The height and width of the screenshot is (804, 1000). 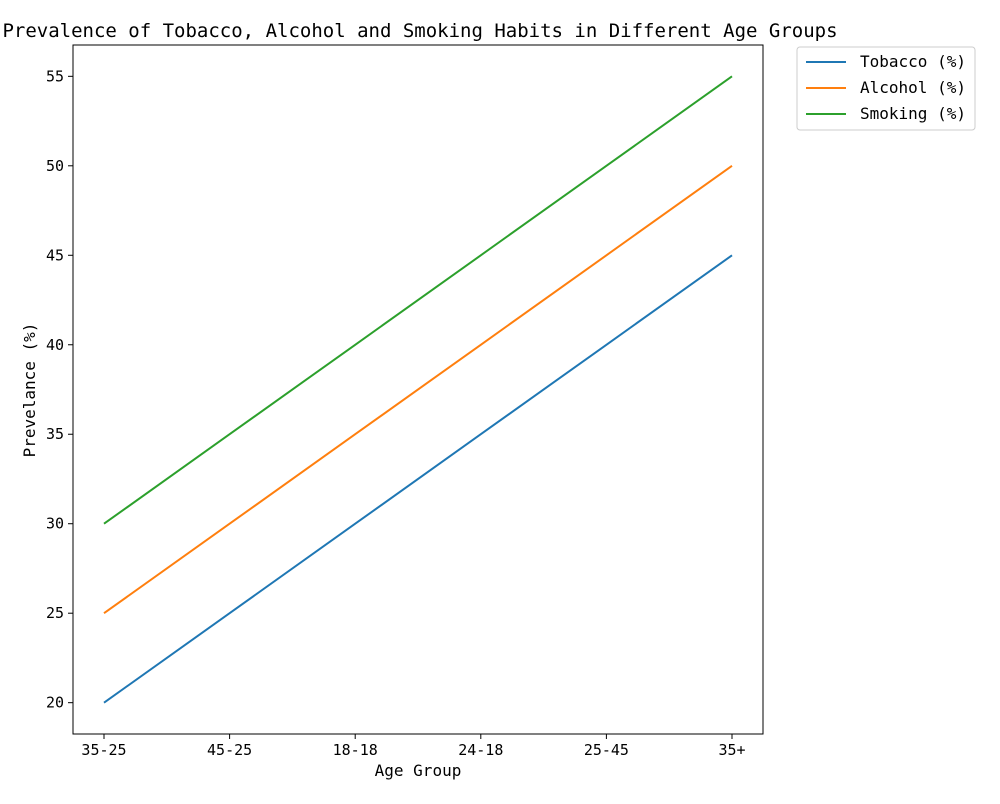 I want to click on y-tick-label: 40, so click(x=55, y=345).